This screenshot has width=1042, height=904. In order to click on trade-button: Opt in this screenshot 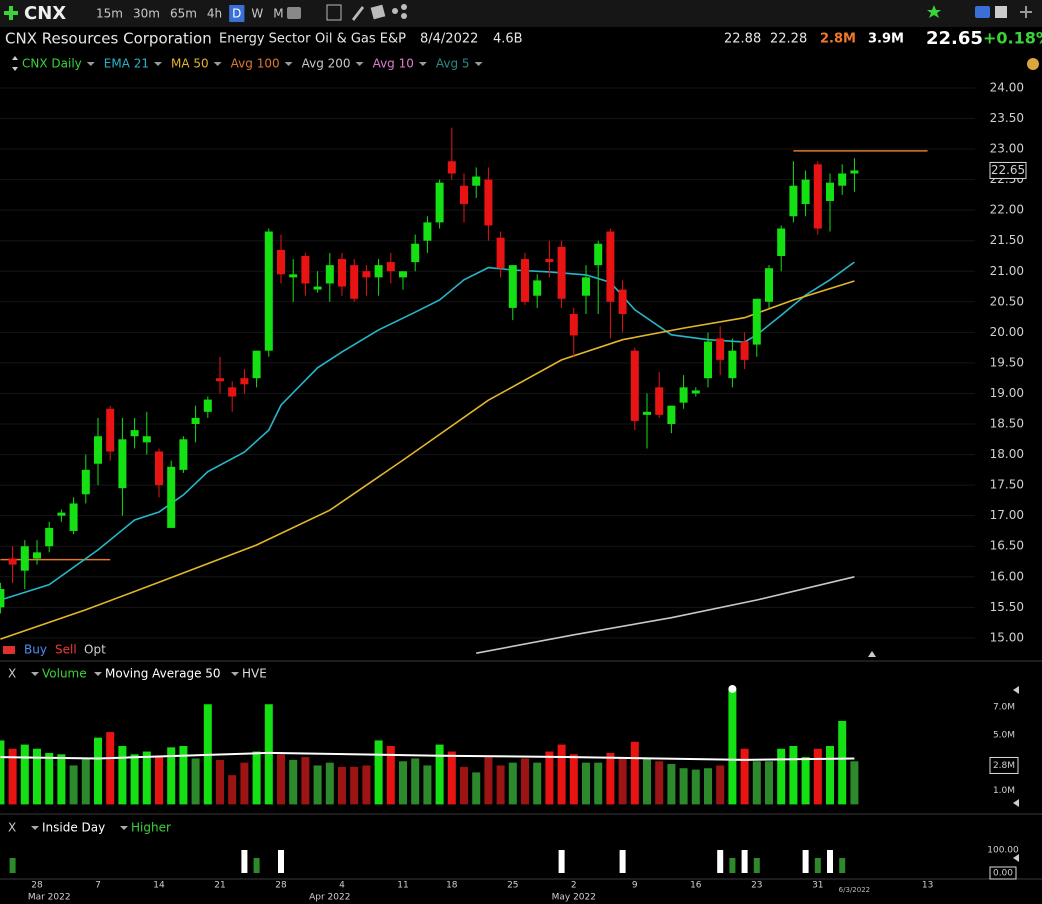, I will do `click(95, 650)`.